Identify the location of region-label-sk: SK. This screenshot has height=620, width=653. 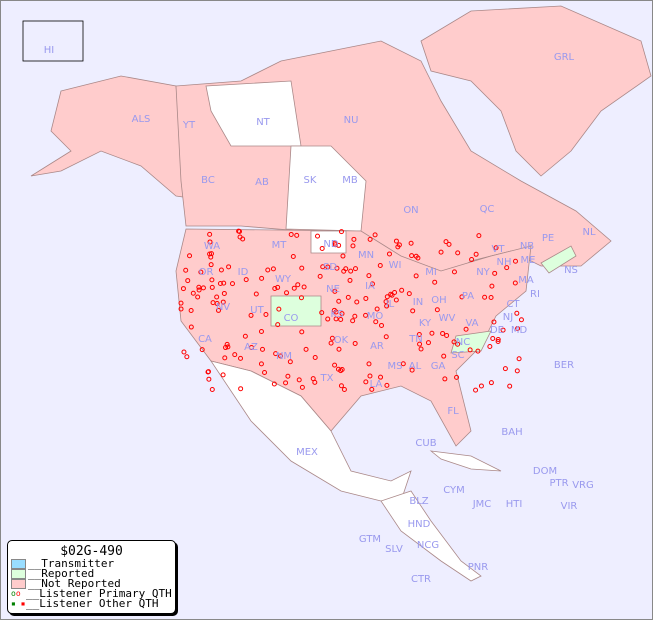
(310, 180).